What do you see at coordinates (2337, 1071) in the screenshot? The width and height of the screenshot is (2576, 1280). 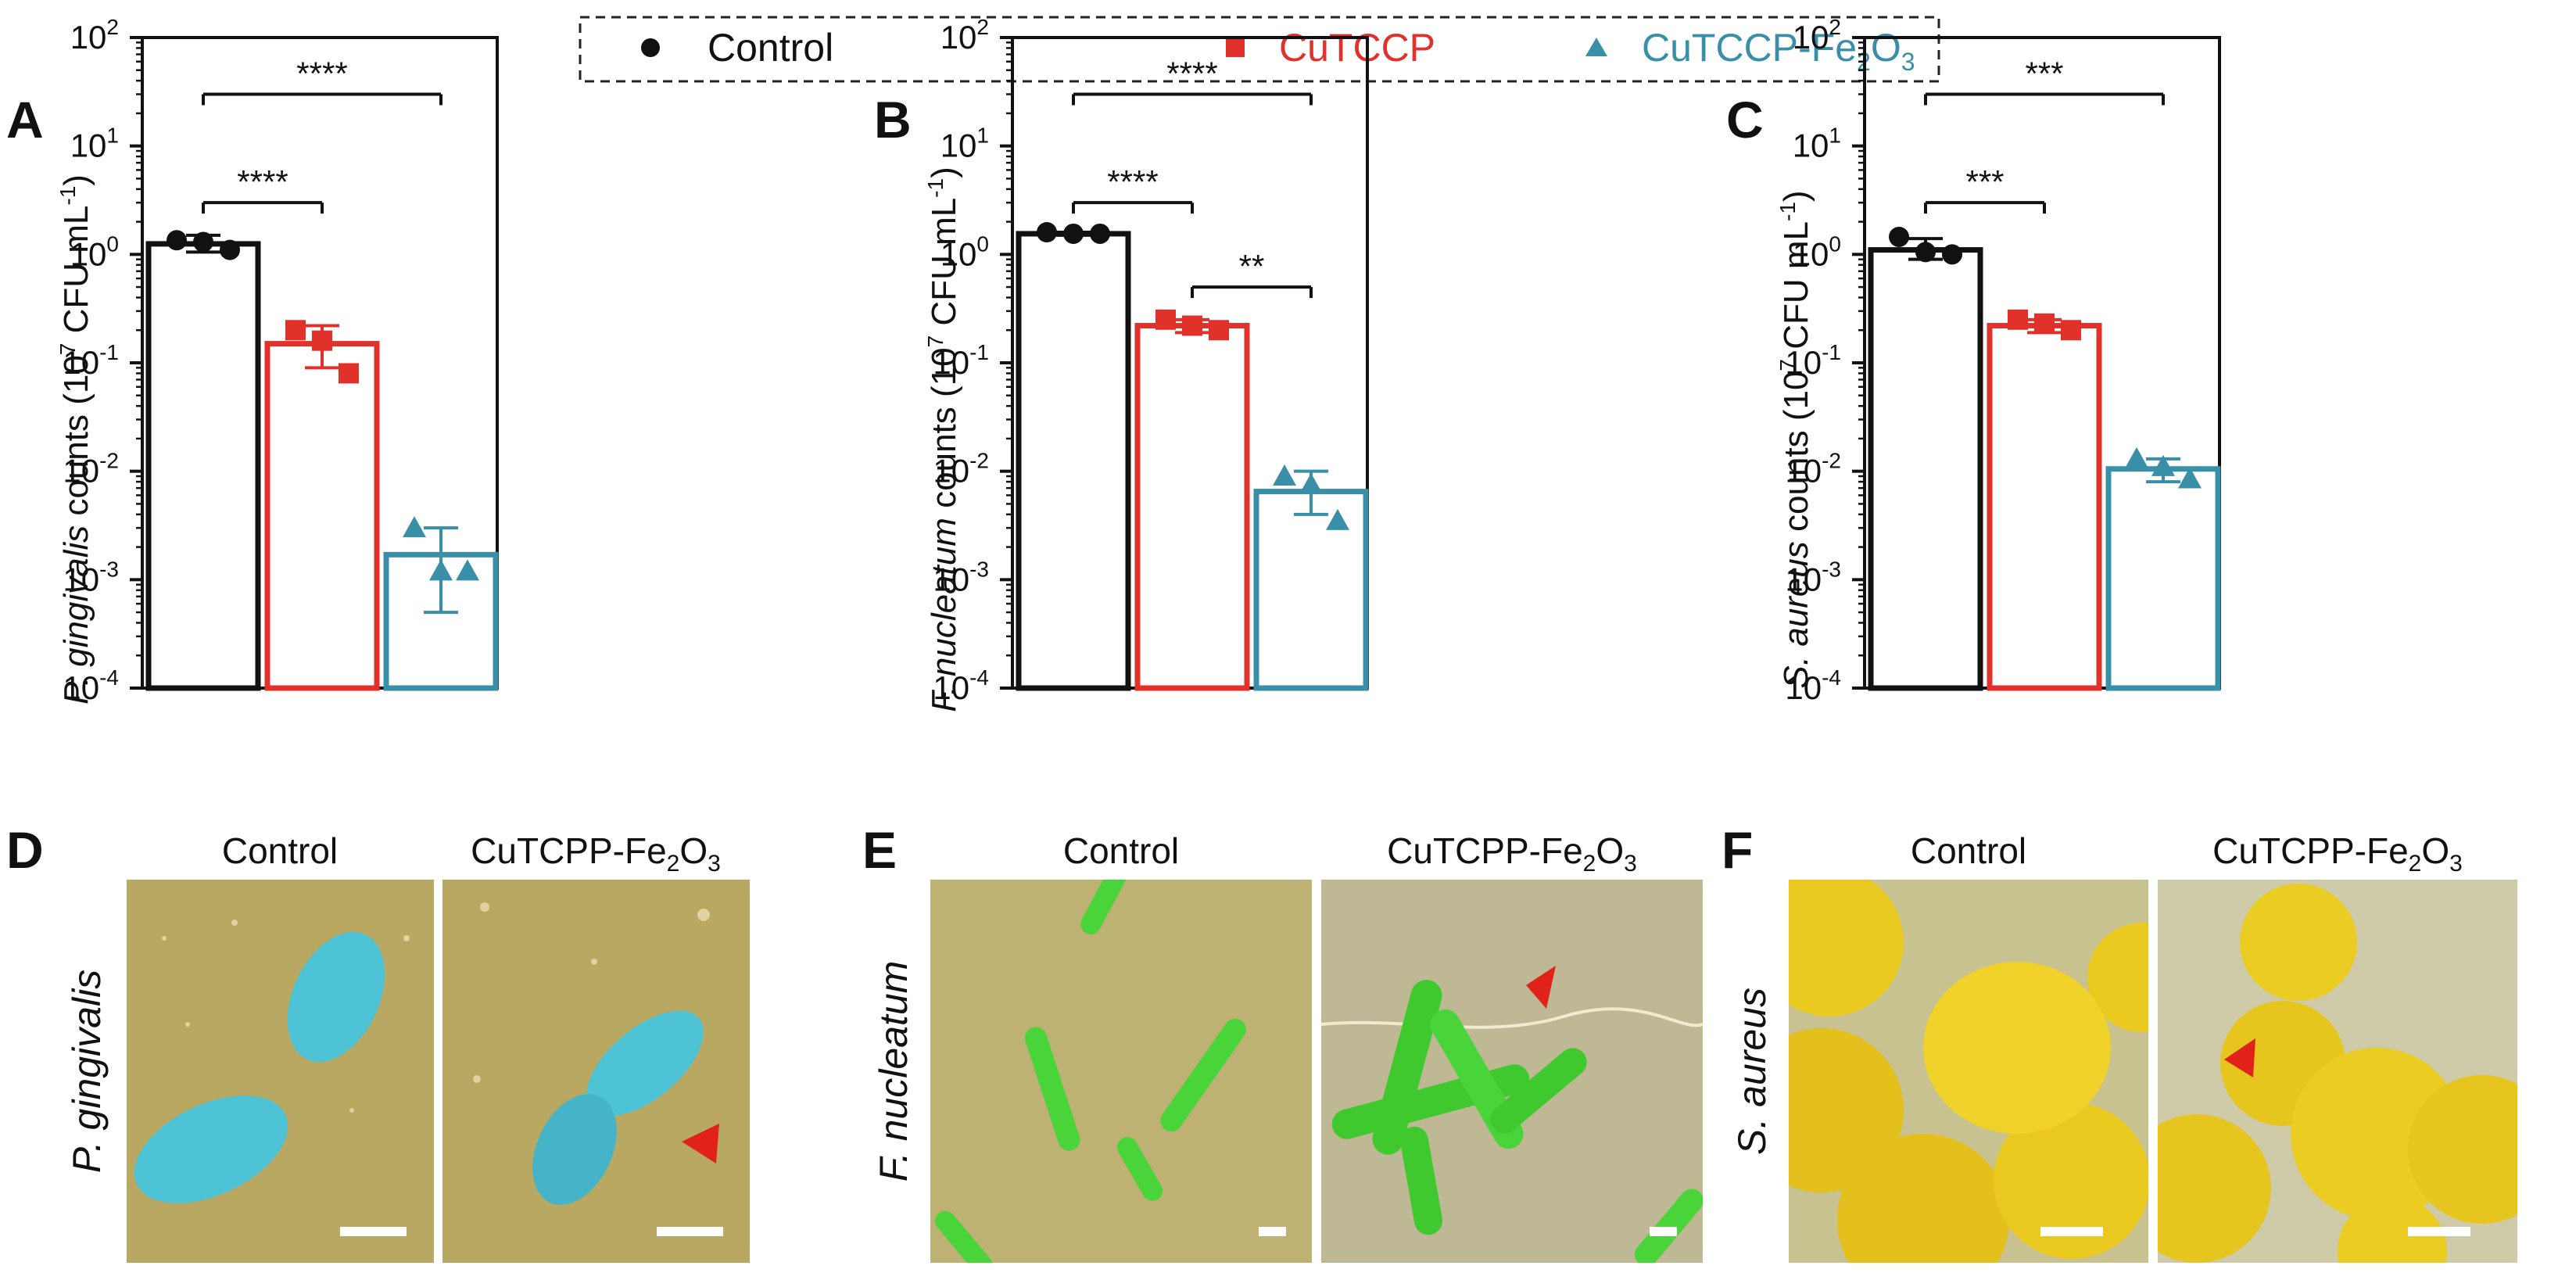 I see `sem-image-treated-f` at bounding box center [2337, 1071].